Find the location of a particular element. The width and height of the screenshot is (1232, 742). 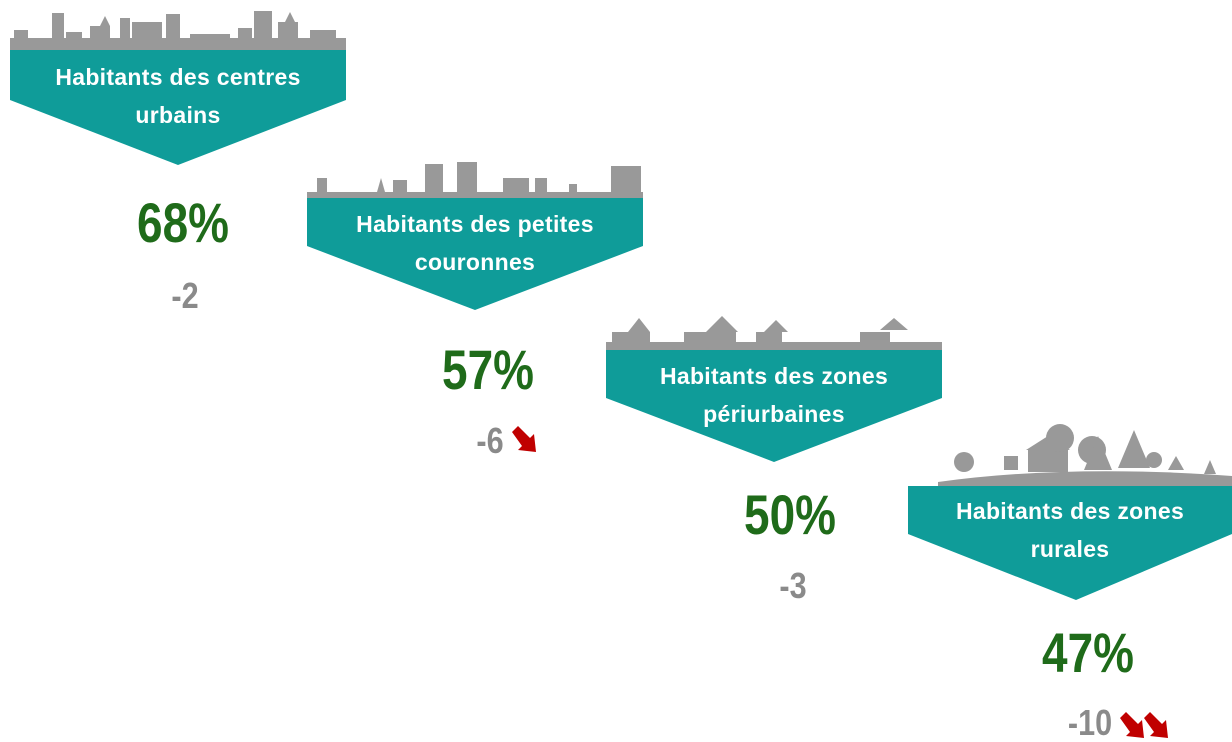

percentage: 47% is located at coordinates (1088, 652).